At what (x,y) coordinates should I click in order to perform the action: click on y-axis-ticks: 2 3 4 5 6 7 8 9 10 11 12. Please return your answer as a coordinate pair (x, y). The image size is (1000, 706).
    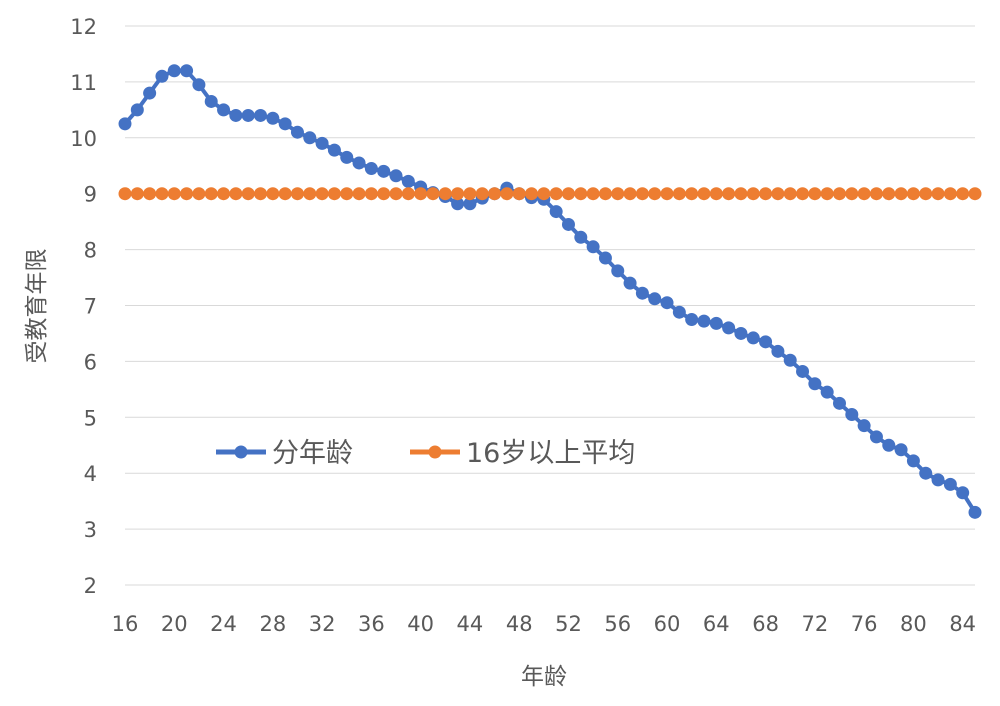
    Looking at the image, I should click on (83, 306).